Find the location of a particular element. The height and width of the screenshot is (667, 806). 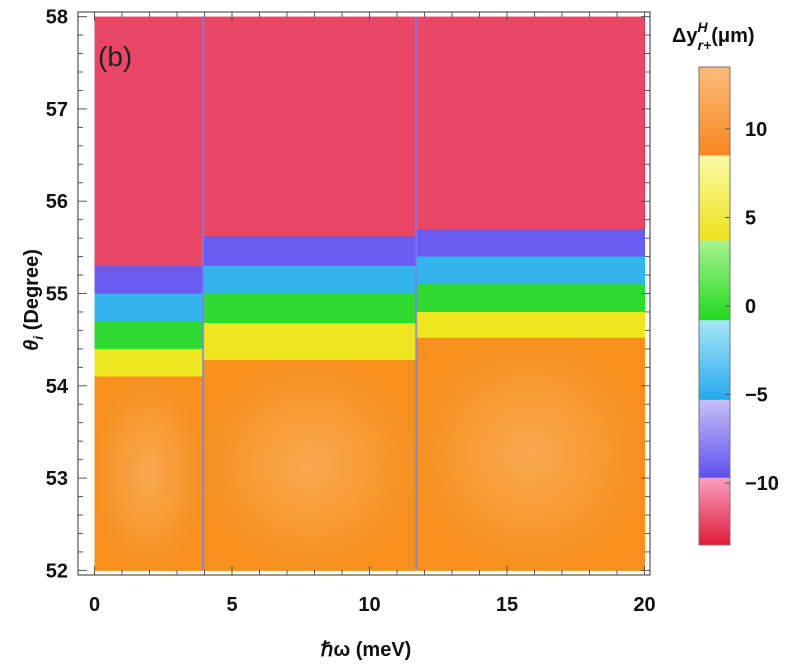

heatmap-band-r2-b2 is located at coordinates (530, 270).